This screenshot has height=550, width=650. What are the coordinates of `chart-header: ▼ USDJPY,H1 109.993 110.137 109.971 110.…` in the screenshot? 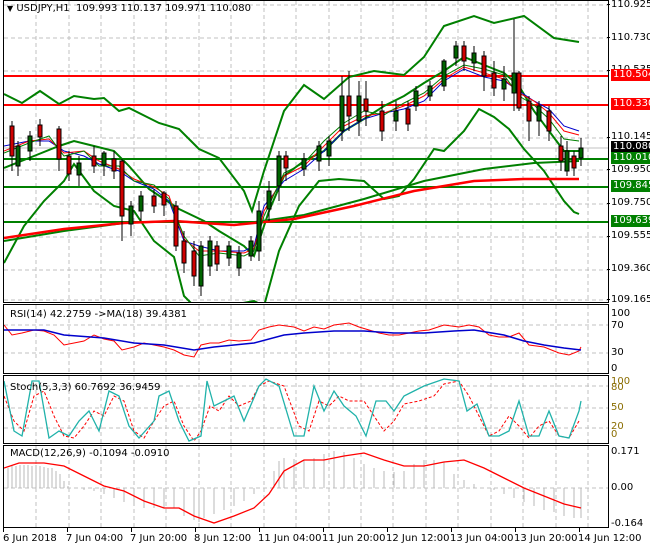 It's located at (129, 9).